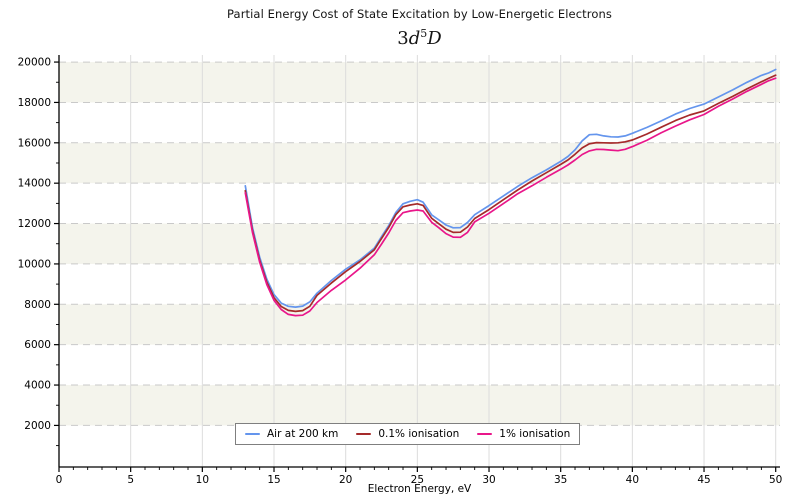  Describe the element at coordinates (703, 480) in the screenshot. I see `x-tick-label: 45` at that location.